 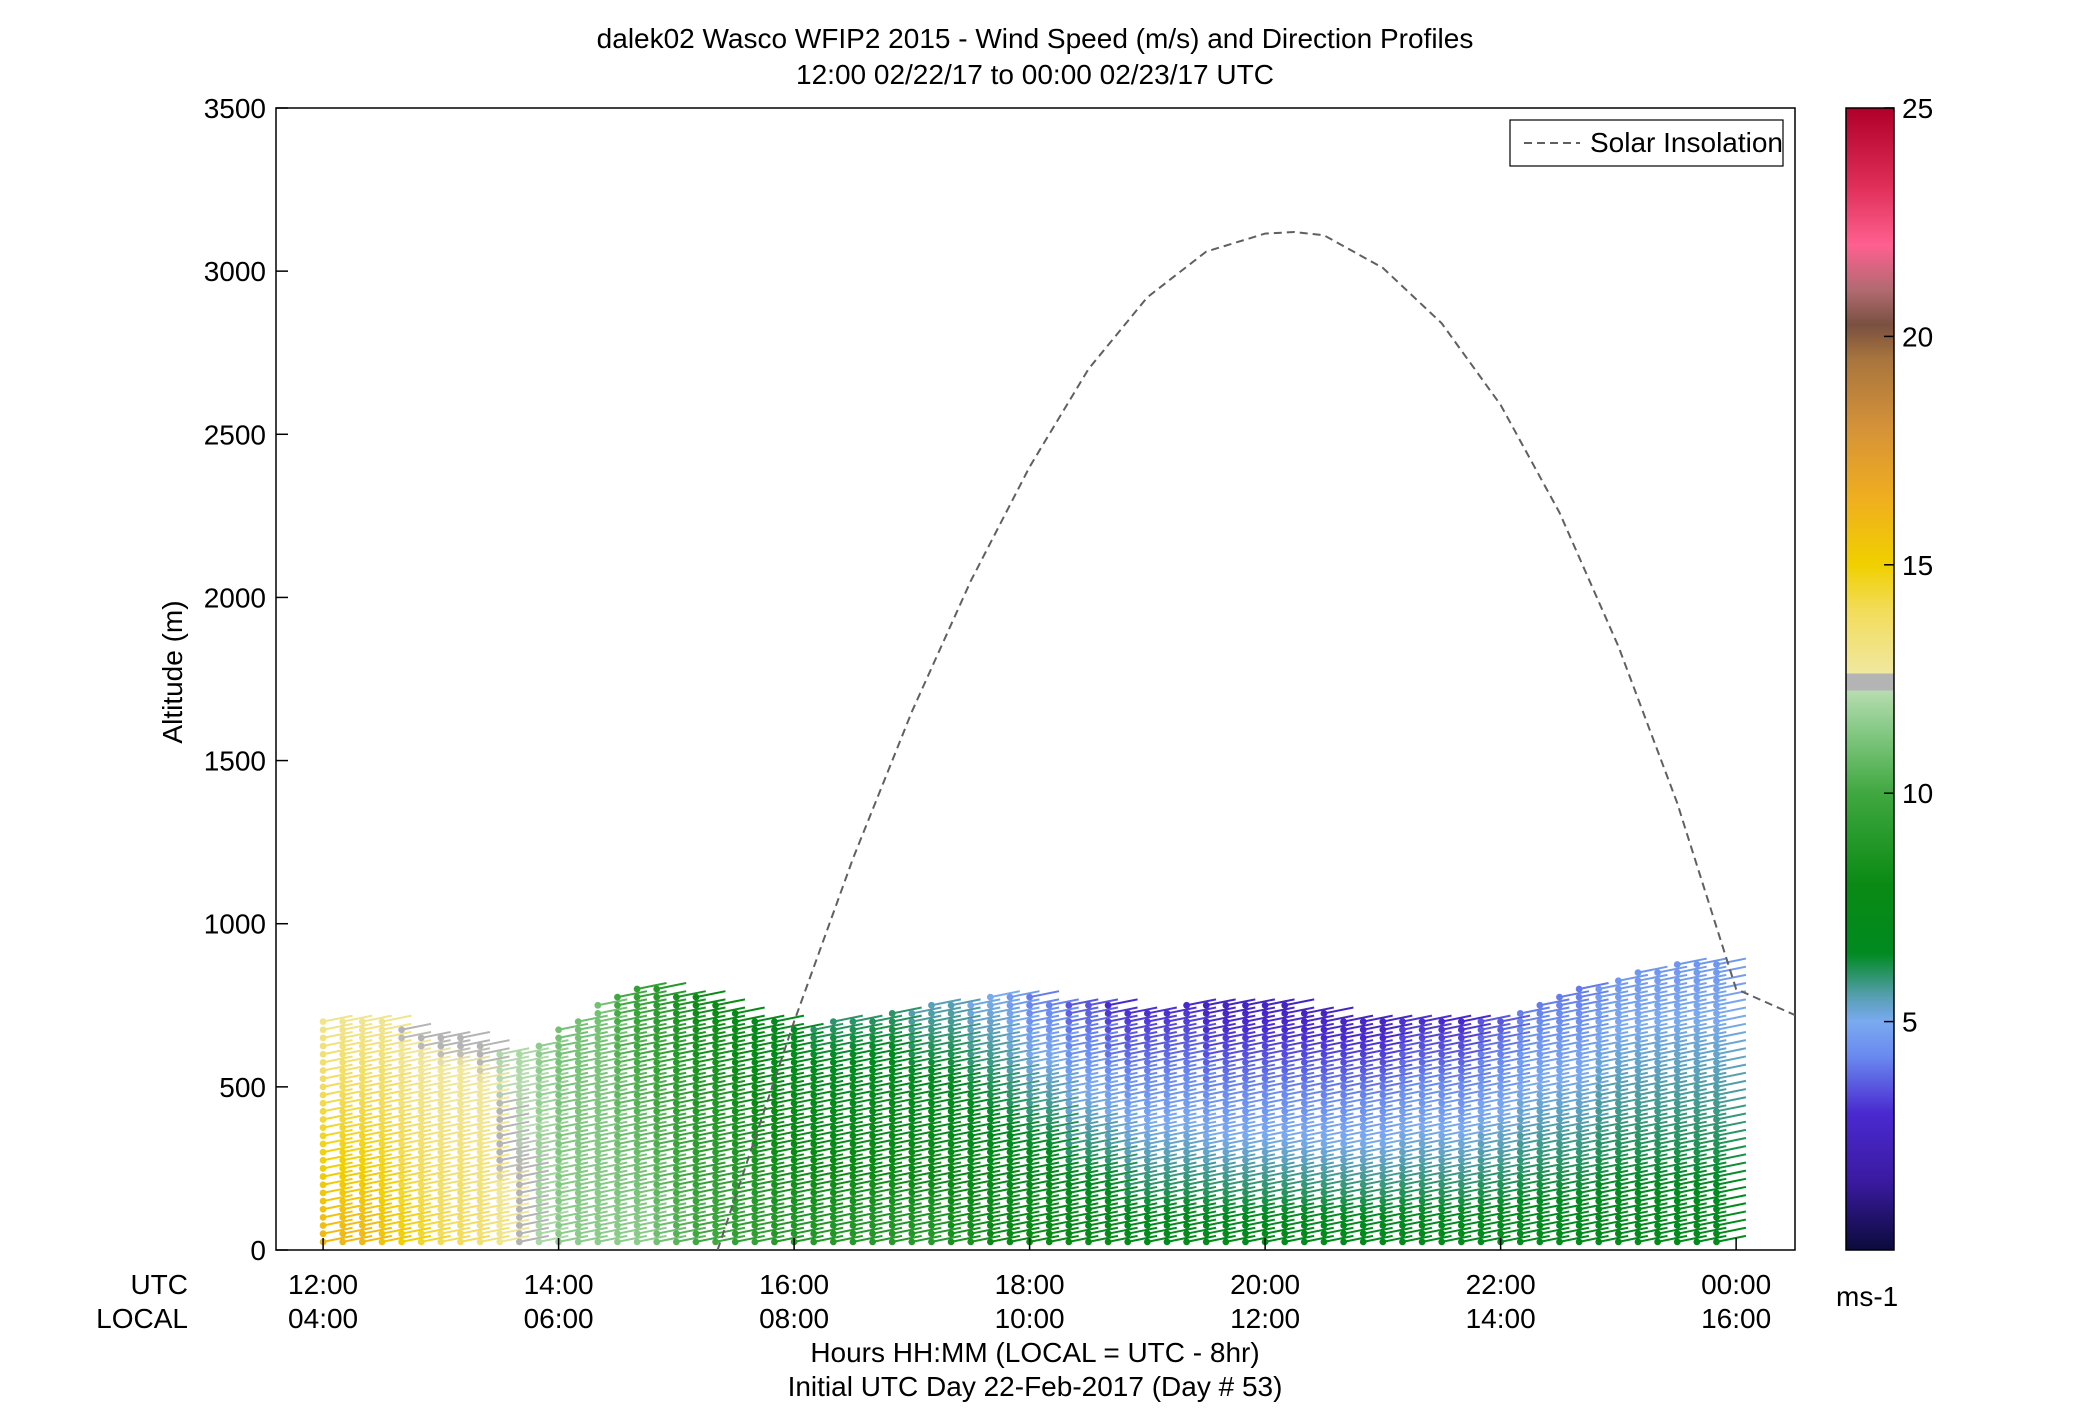 I want to click on x-tick-label-utc: 22:00, so click(x=1501, y=1284).